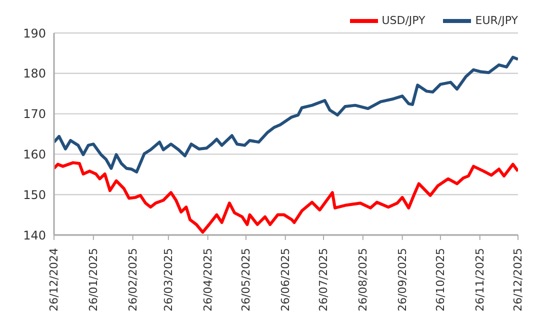  I want to click on x-tick-label: 26/03/2025, so click(168, 280).